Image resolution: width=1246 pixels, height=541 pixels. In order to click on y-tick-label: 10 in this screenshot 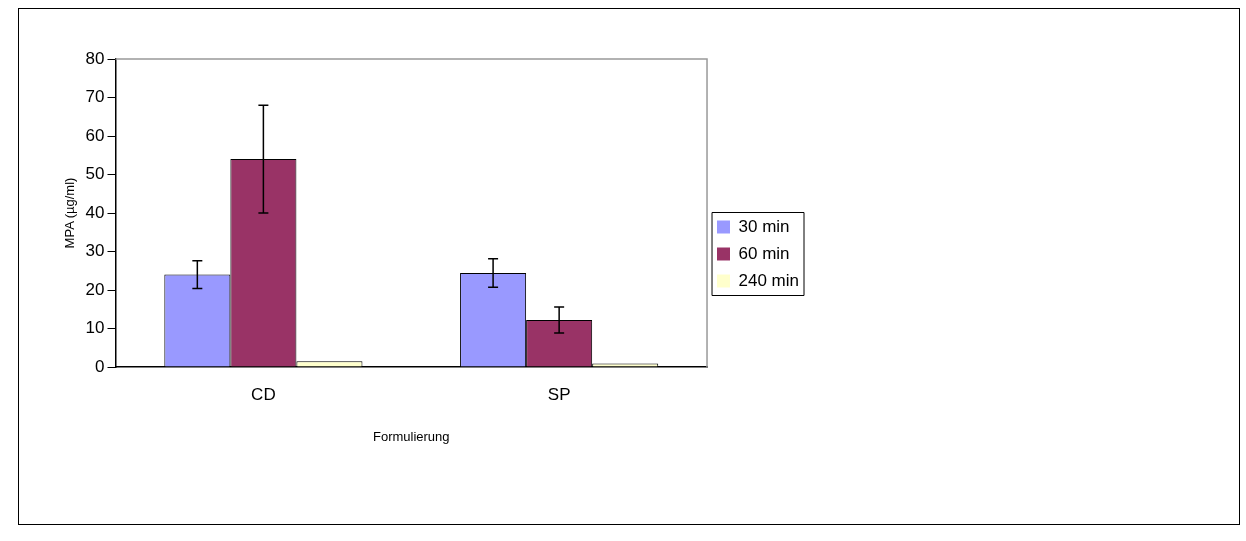, I will do `click(95, 328)`.